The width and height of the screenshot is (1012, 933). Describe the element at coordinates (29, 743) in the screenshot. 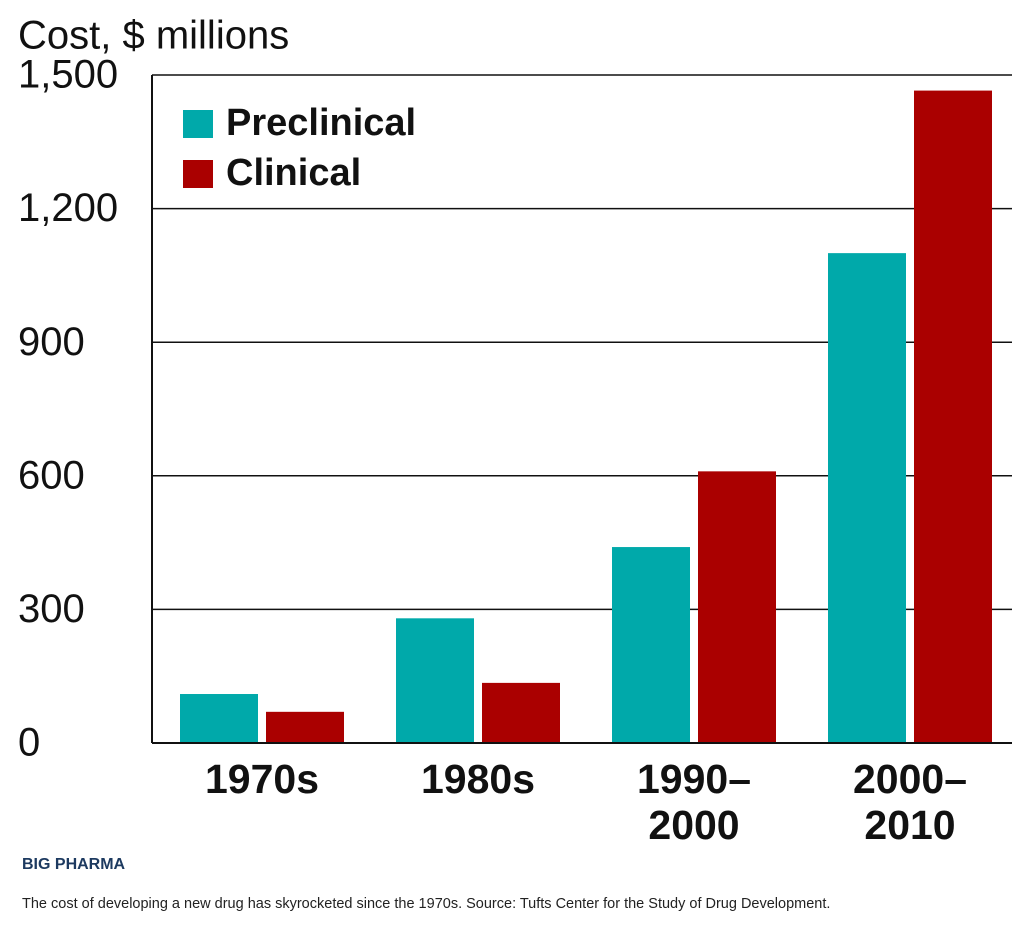

I see `y-tick-label: 0` at that location.